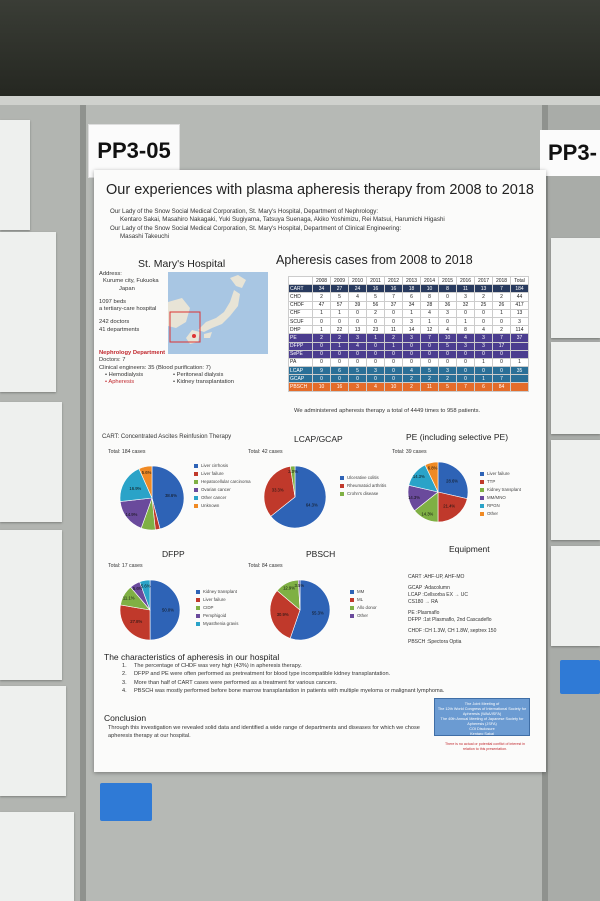 The width and height of the screenshot is (600, 901). What do you see at coordinates (222, 482) in the screenshot?
I see `legend-item: Hepatocellular carcinoma` at bounding box center [222, 482].